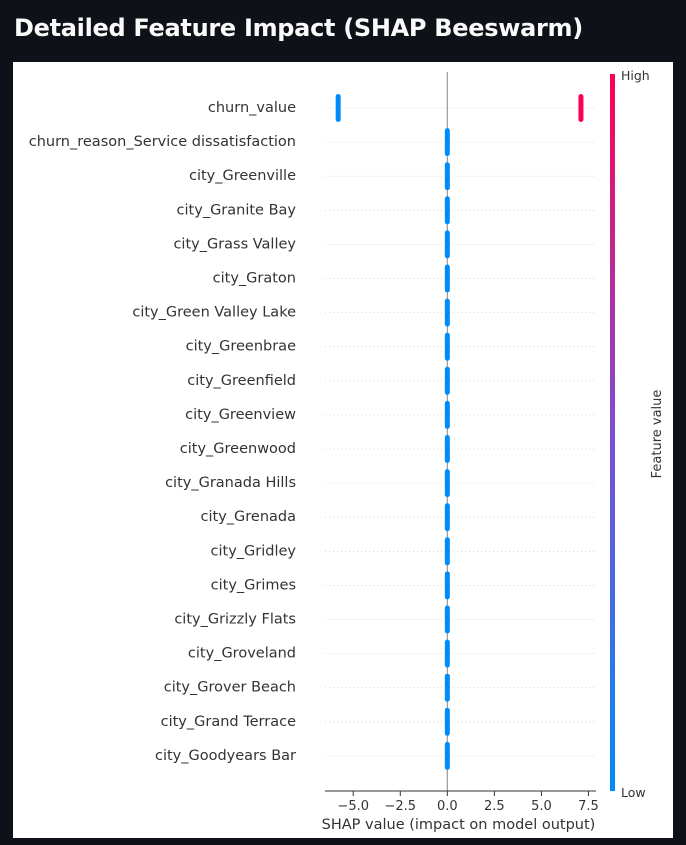 The height and width of the screenshot is (845, 686). What do you see at coordinates (588, 806) in the screenshot?
I see `x-tick-label: 7.5` at bounding box center [588, 806].